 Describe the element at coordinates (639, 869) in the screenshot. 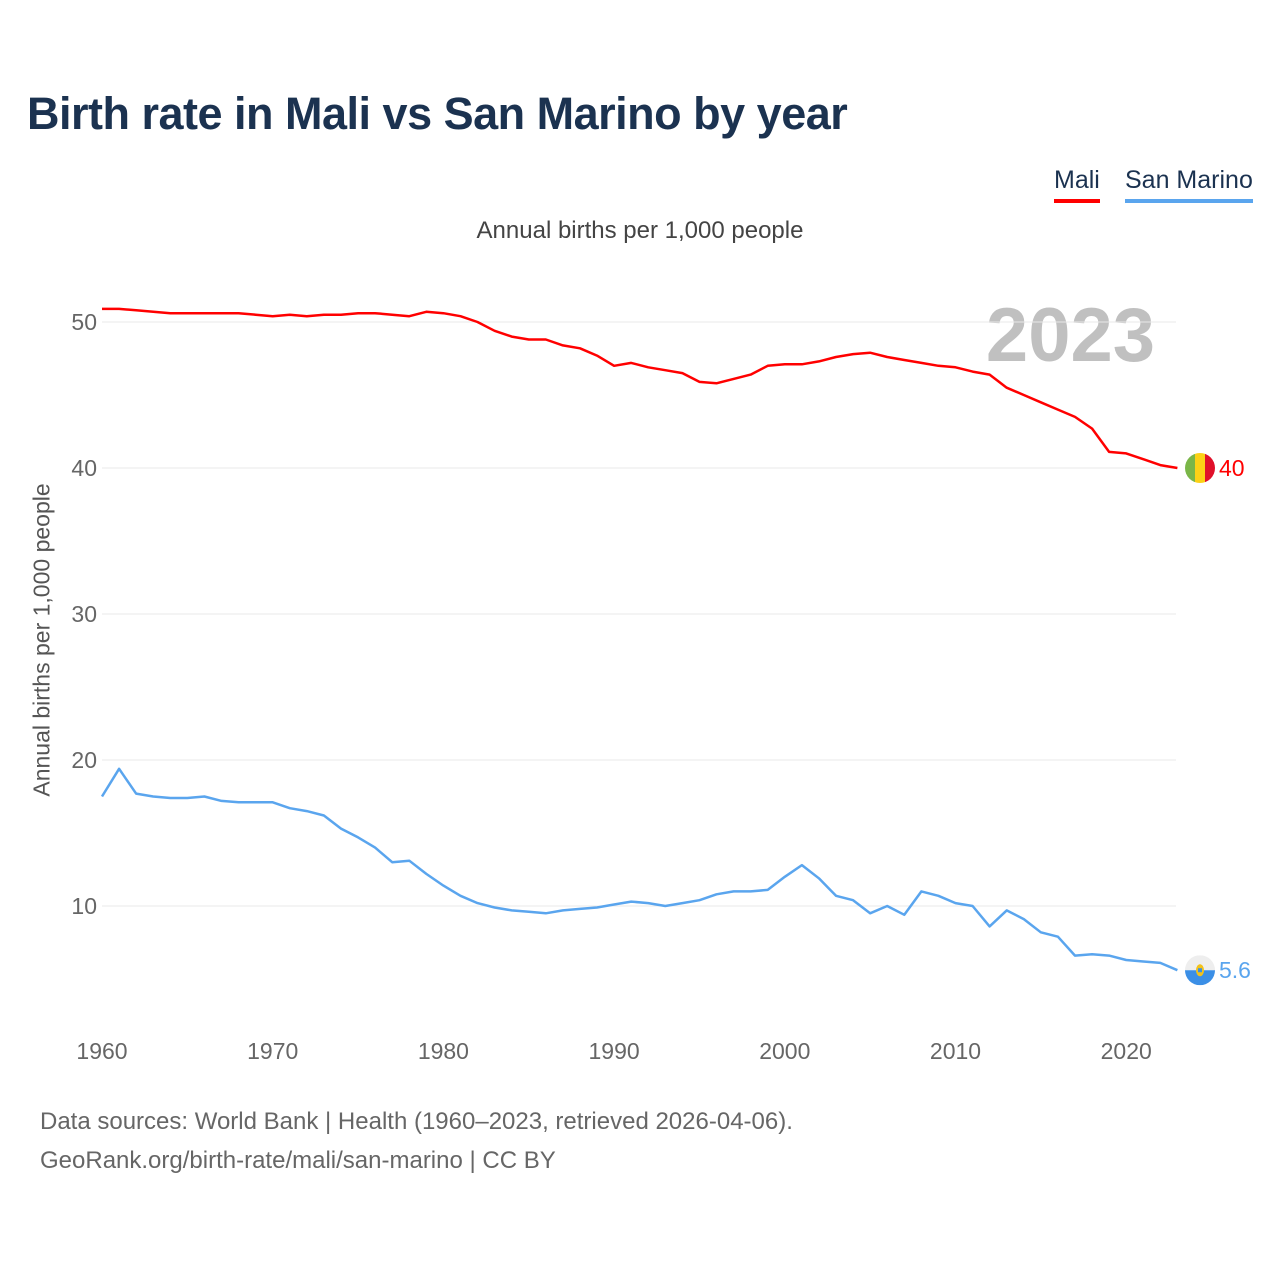

I see `series-line-san-marino` at that location.